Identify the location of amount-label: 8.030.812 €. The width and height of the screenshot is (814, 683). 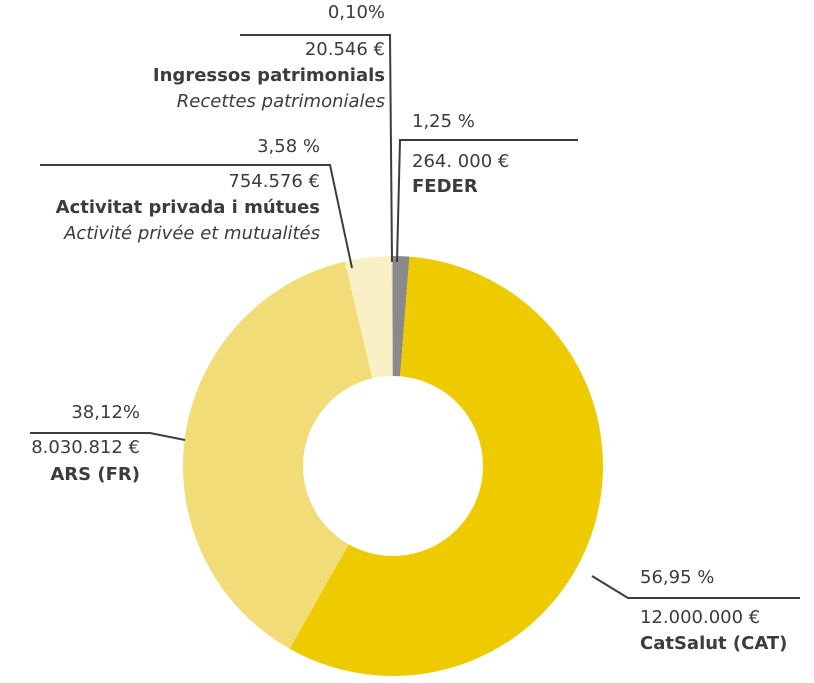
(85, 447).